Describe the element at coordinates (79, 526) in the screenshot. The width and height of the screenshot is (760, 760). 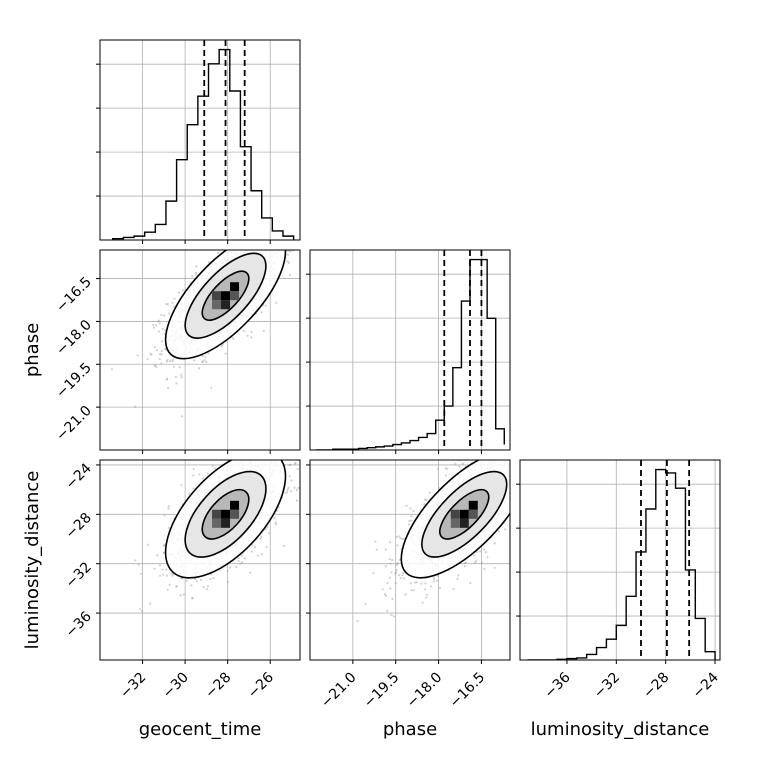
I see `y-tick-label: −28` at that location.